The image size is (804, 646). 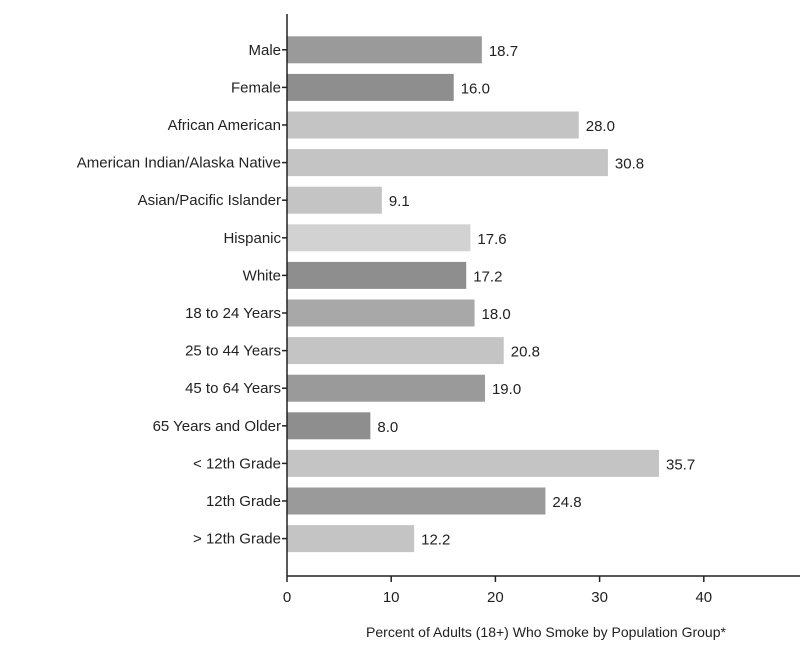 I want to click on value-label: 20.8, so click(x=525, y=352).